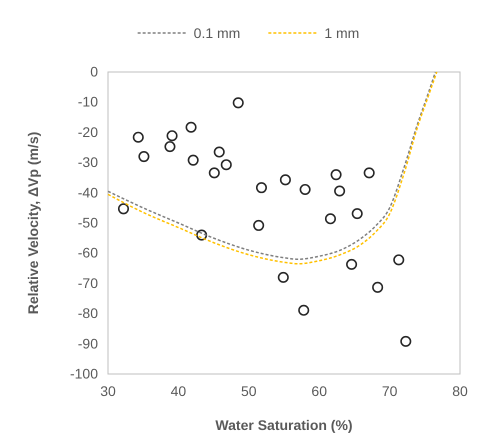 The image size is (497, 438). What do you see at coordinates (88, 313) in the screenshot?
I see `y-tick-label: -80` at bounding box center [88, 313].